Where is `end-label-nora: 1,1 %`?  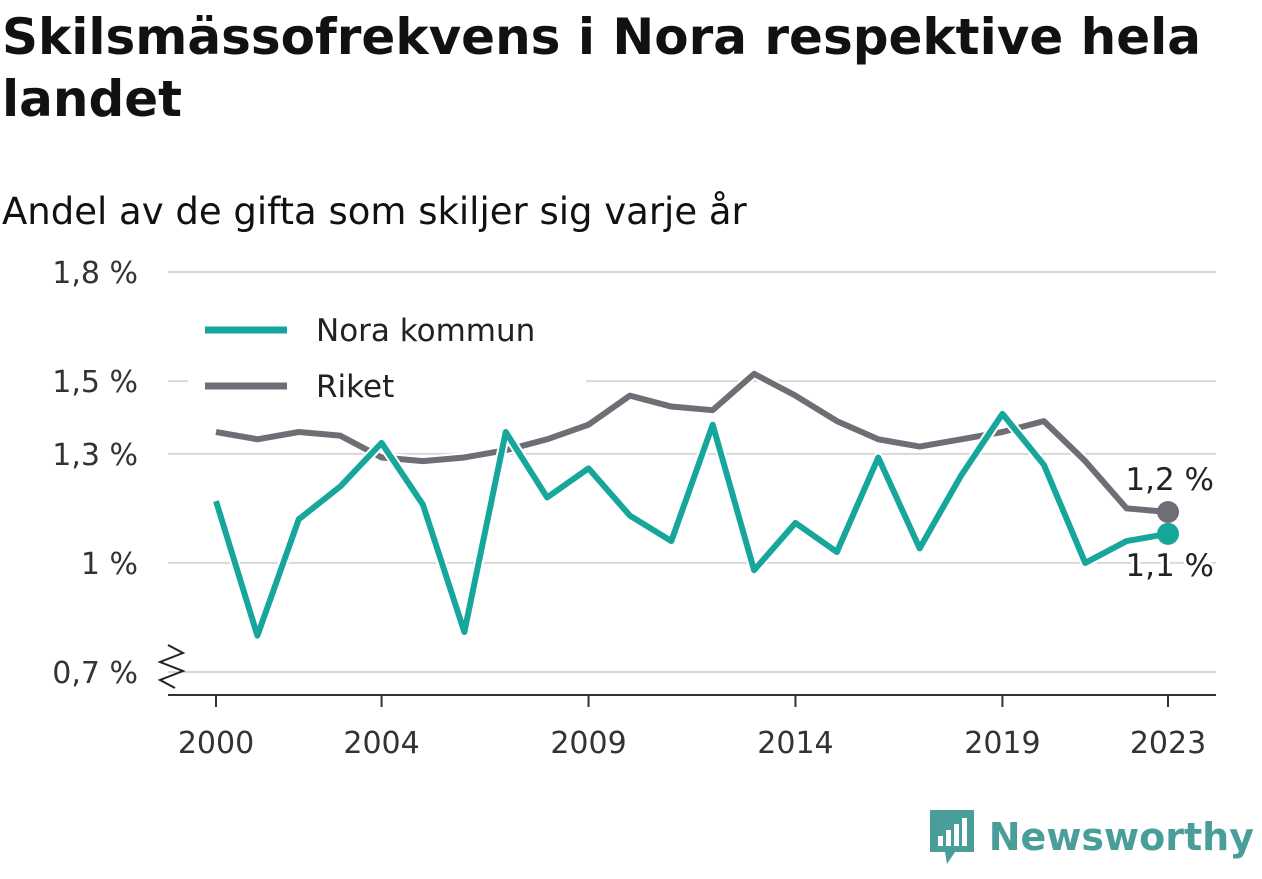 end-label-nora: 1,1 % is located at coordinates (1169, 566).